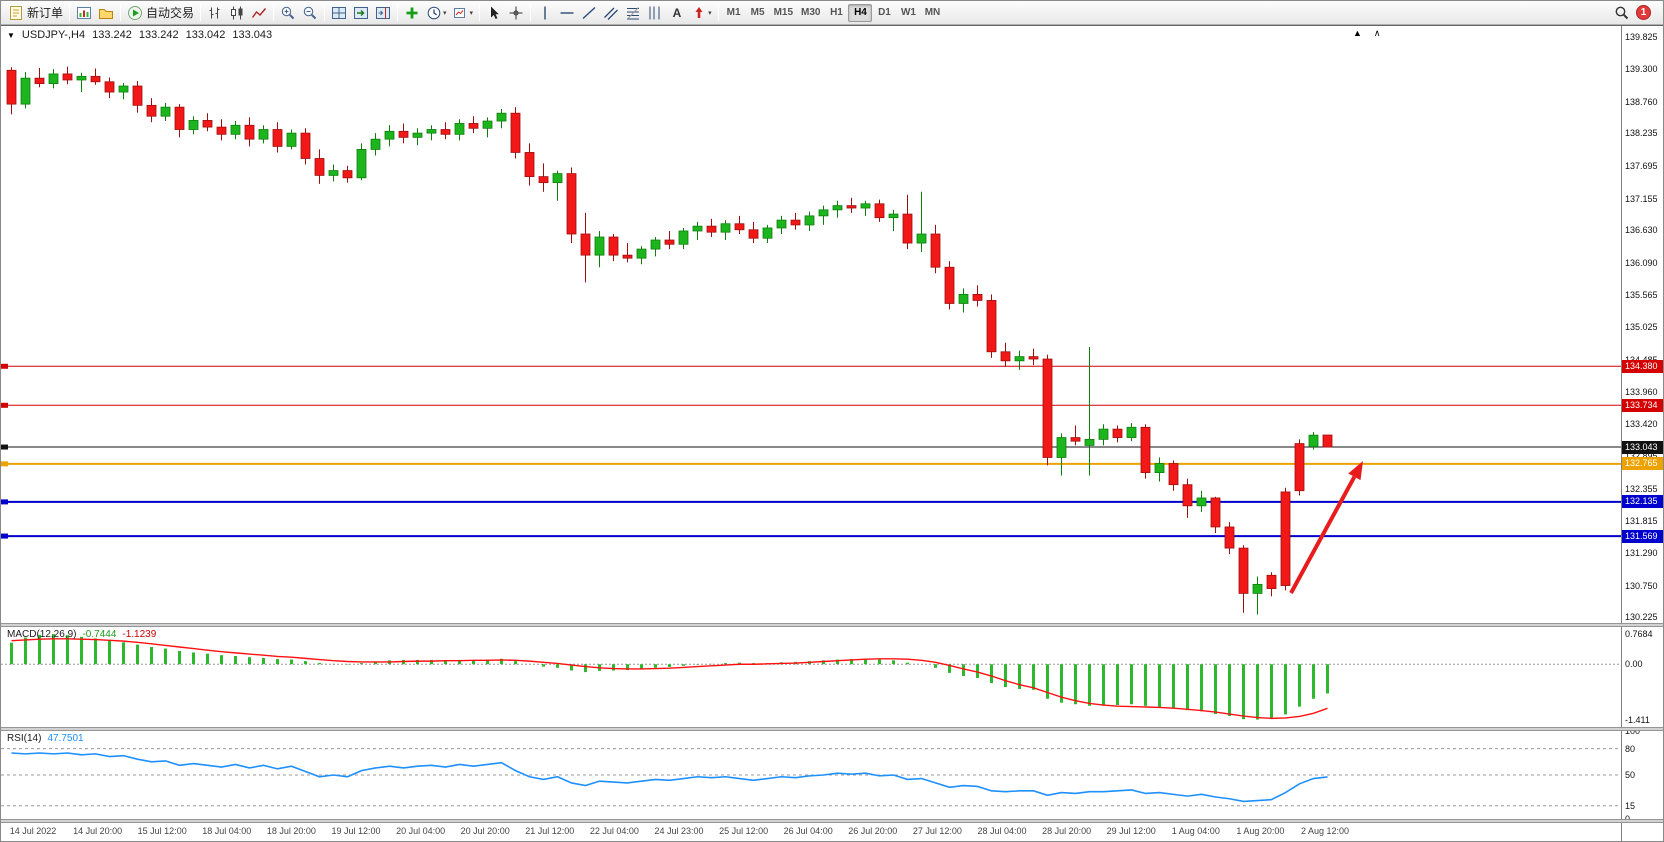 The height and width of the screenshot is (842, 1664). I want to click on crosshair-button, so click(516, 13).